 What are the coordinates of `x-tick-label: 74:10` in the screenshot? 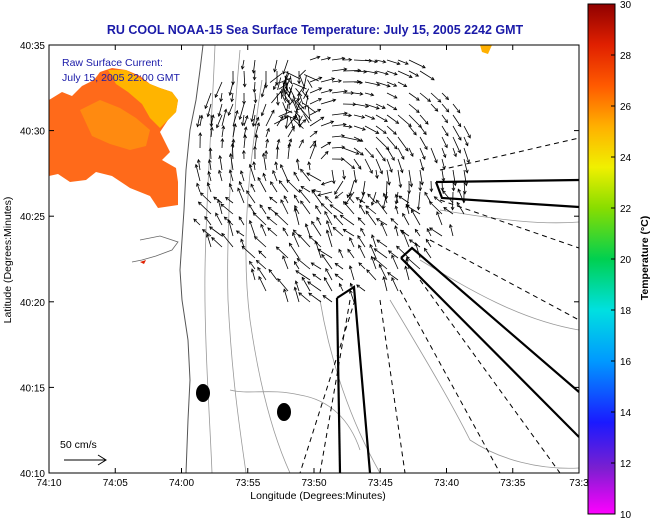 It's located at (48, 483).